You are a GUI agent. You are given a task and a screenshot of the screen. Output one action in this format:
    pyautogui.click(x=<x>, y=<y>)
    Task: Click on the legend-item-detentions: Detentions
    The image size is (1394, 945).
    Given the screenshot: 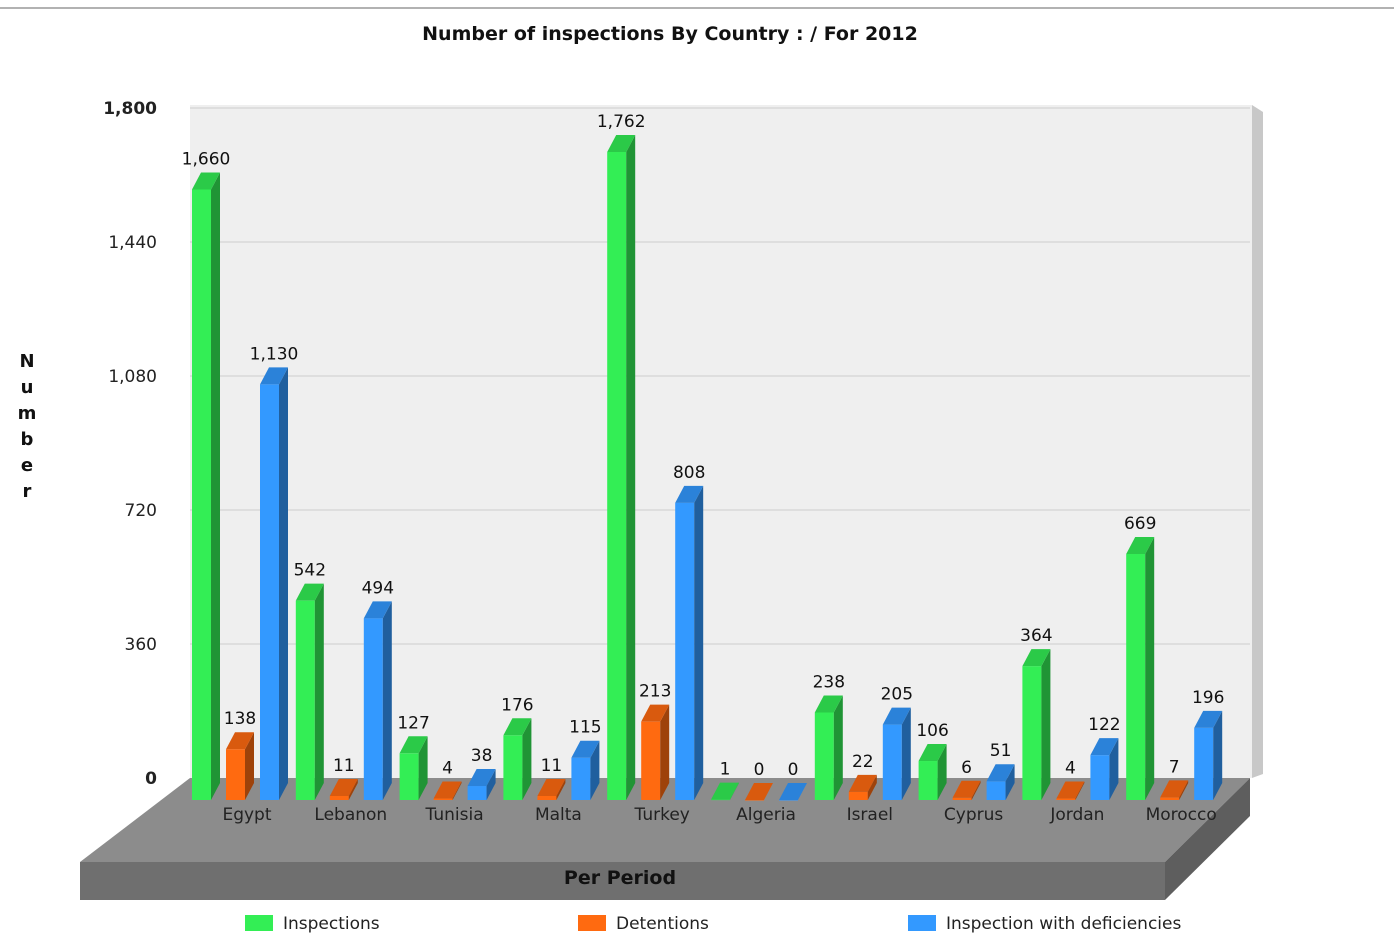 What is the action you would take?
    pyautogui.click(x=643, y=924)
    